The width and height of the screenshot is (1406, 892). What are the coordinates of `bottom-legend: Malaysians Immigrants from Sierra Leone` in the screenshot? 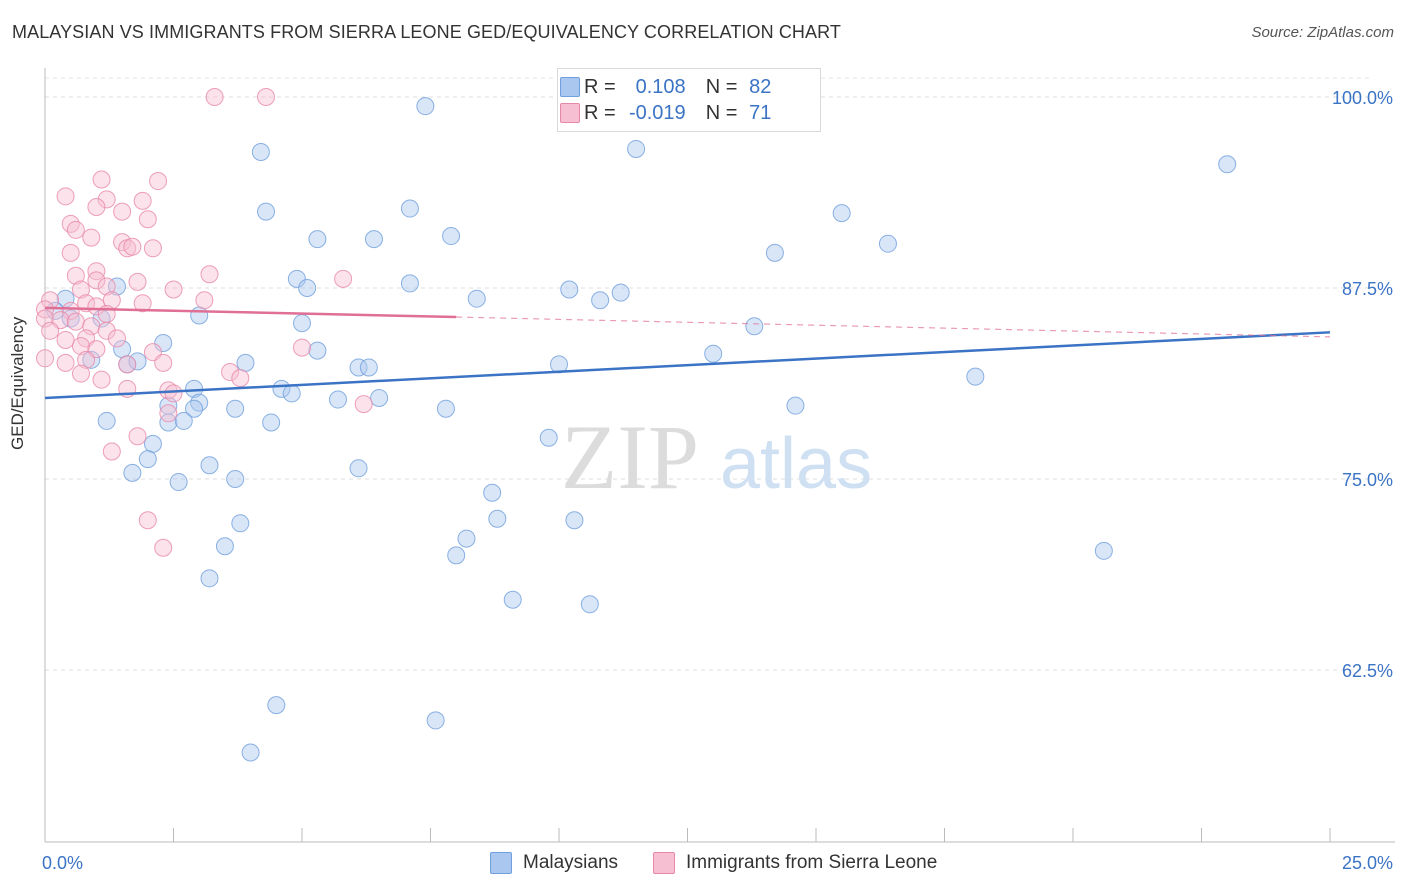 It's located at (703, 865).